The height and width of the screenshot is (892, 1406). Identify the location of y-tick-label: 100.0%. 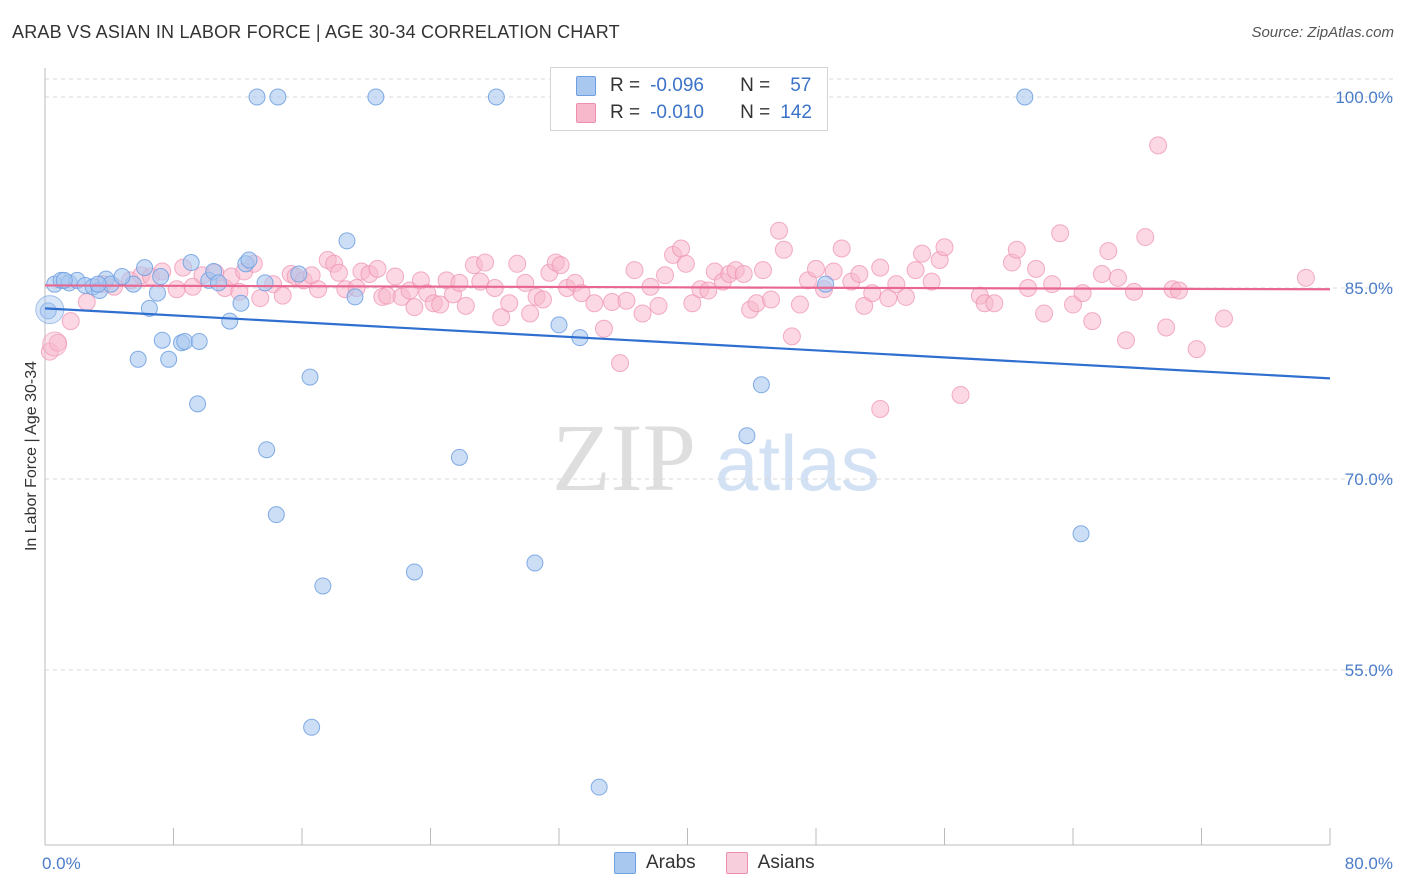
(1364, 97).